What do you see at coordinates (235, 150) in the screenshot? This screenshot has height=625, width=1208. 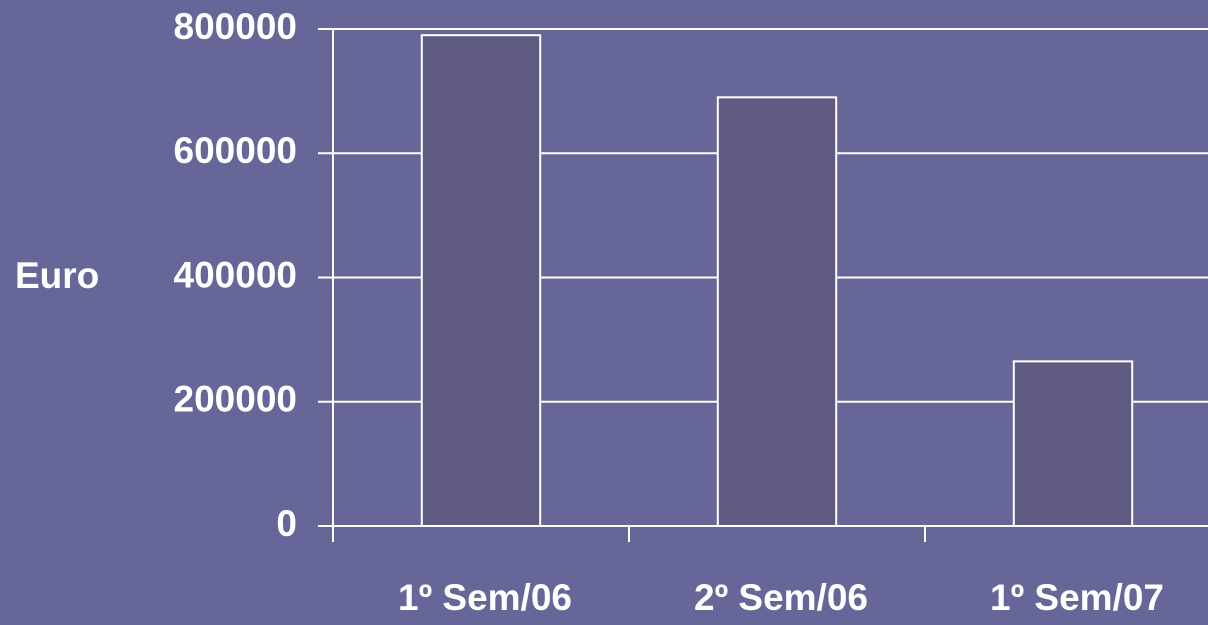 I see `y-tick-label: 600000` at bounding box center [235, 150].